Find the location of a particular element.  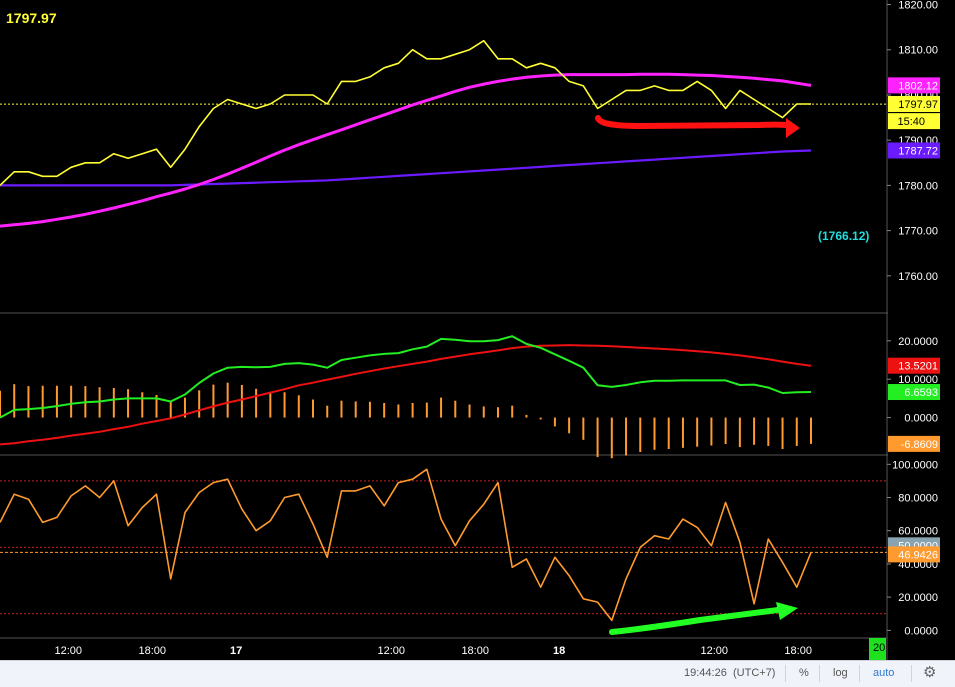

histogram-value-tag-bg is located at coordinates (914, 443).